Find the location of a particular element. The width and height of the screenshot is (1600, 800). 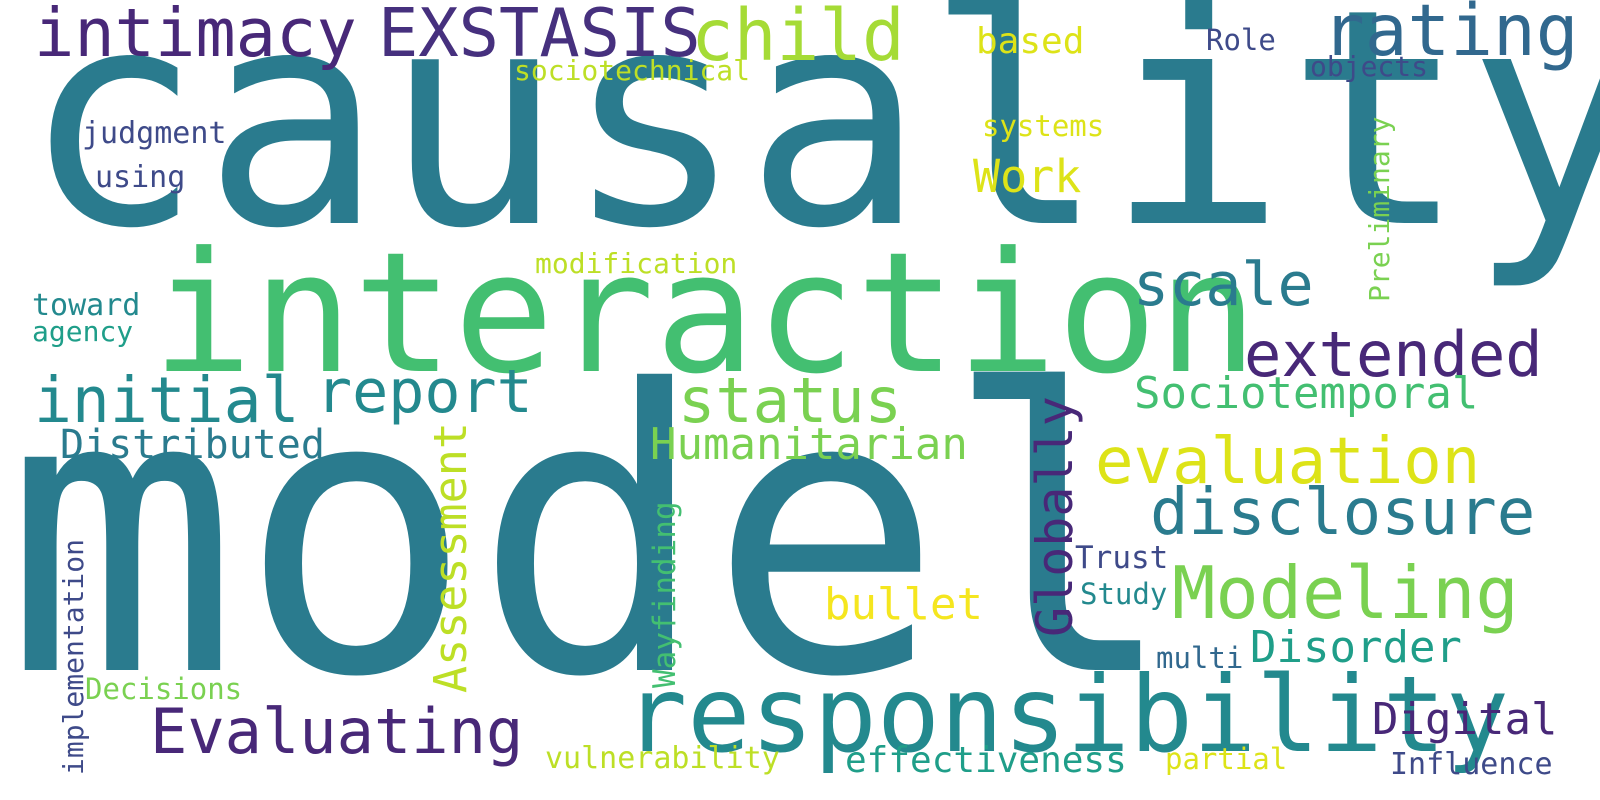

word-agency: agency is located at coordinates (83, 331).